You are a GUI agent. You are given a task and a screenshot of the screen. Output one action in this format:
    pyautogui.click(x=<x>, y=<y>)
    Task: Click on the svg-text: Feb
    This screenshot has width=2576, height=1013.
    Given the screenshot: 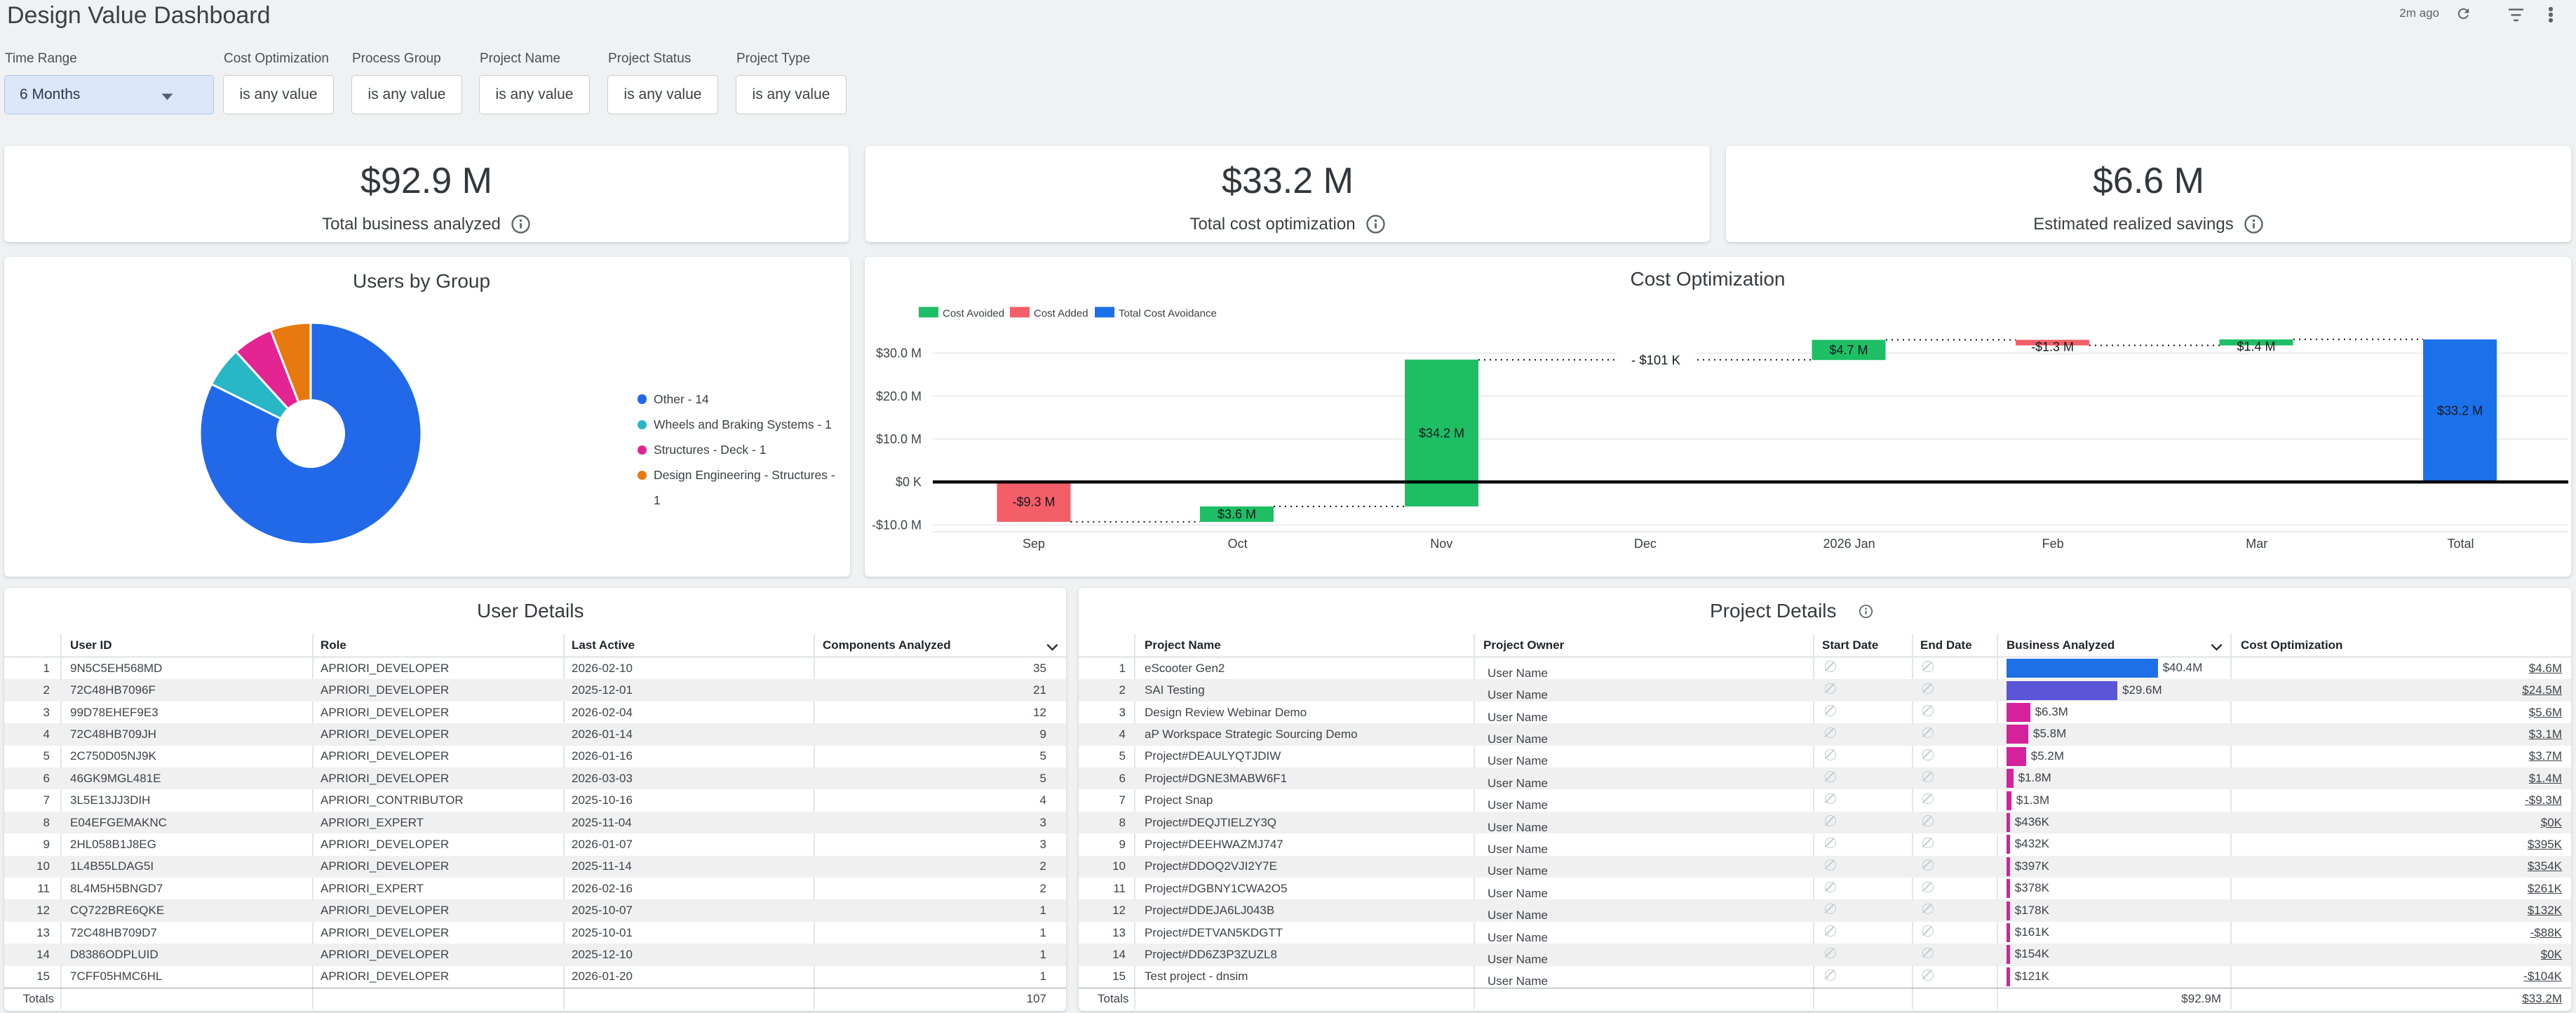 What is the action you would take?
    pyautogui.click(x=2053, y=544)
    